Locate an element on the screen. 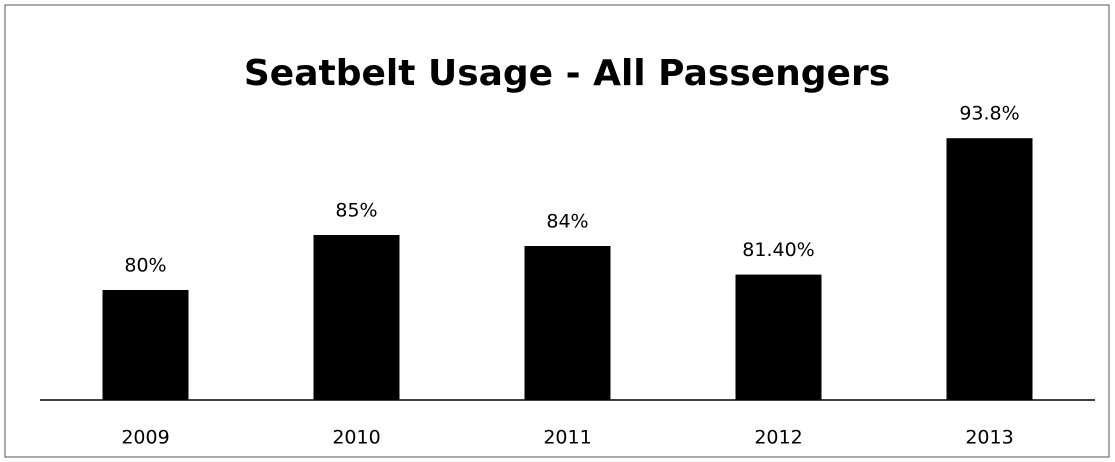 This screenshot has width=1115, height=462. chart-title: Seatbelt Usage - All Passengers is located at coordinates (567, 73).